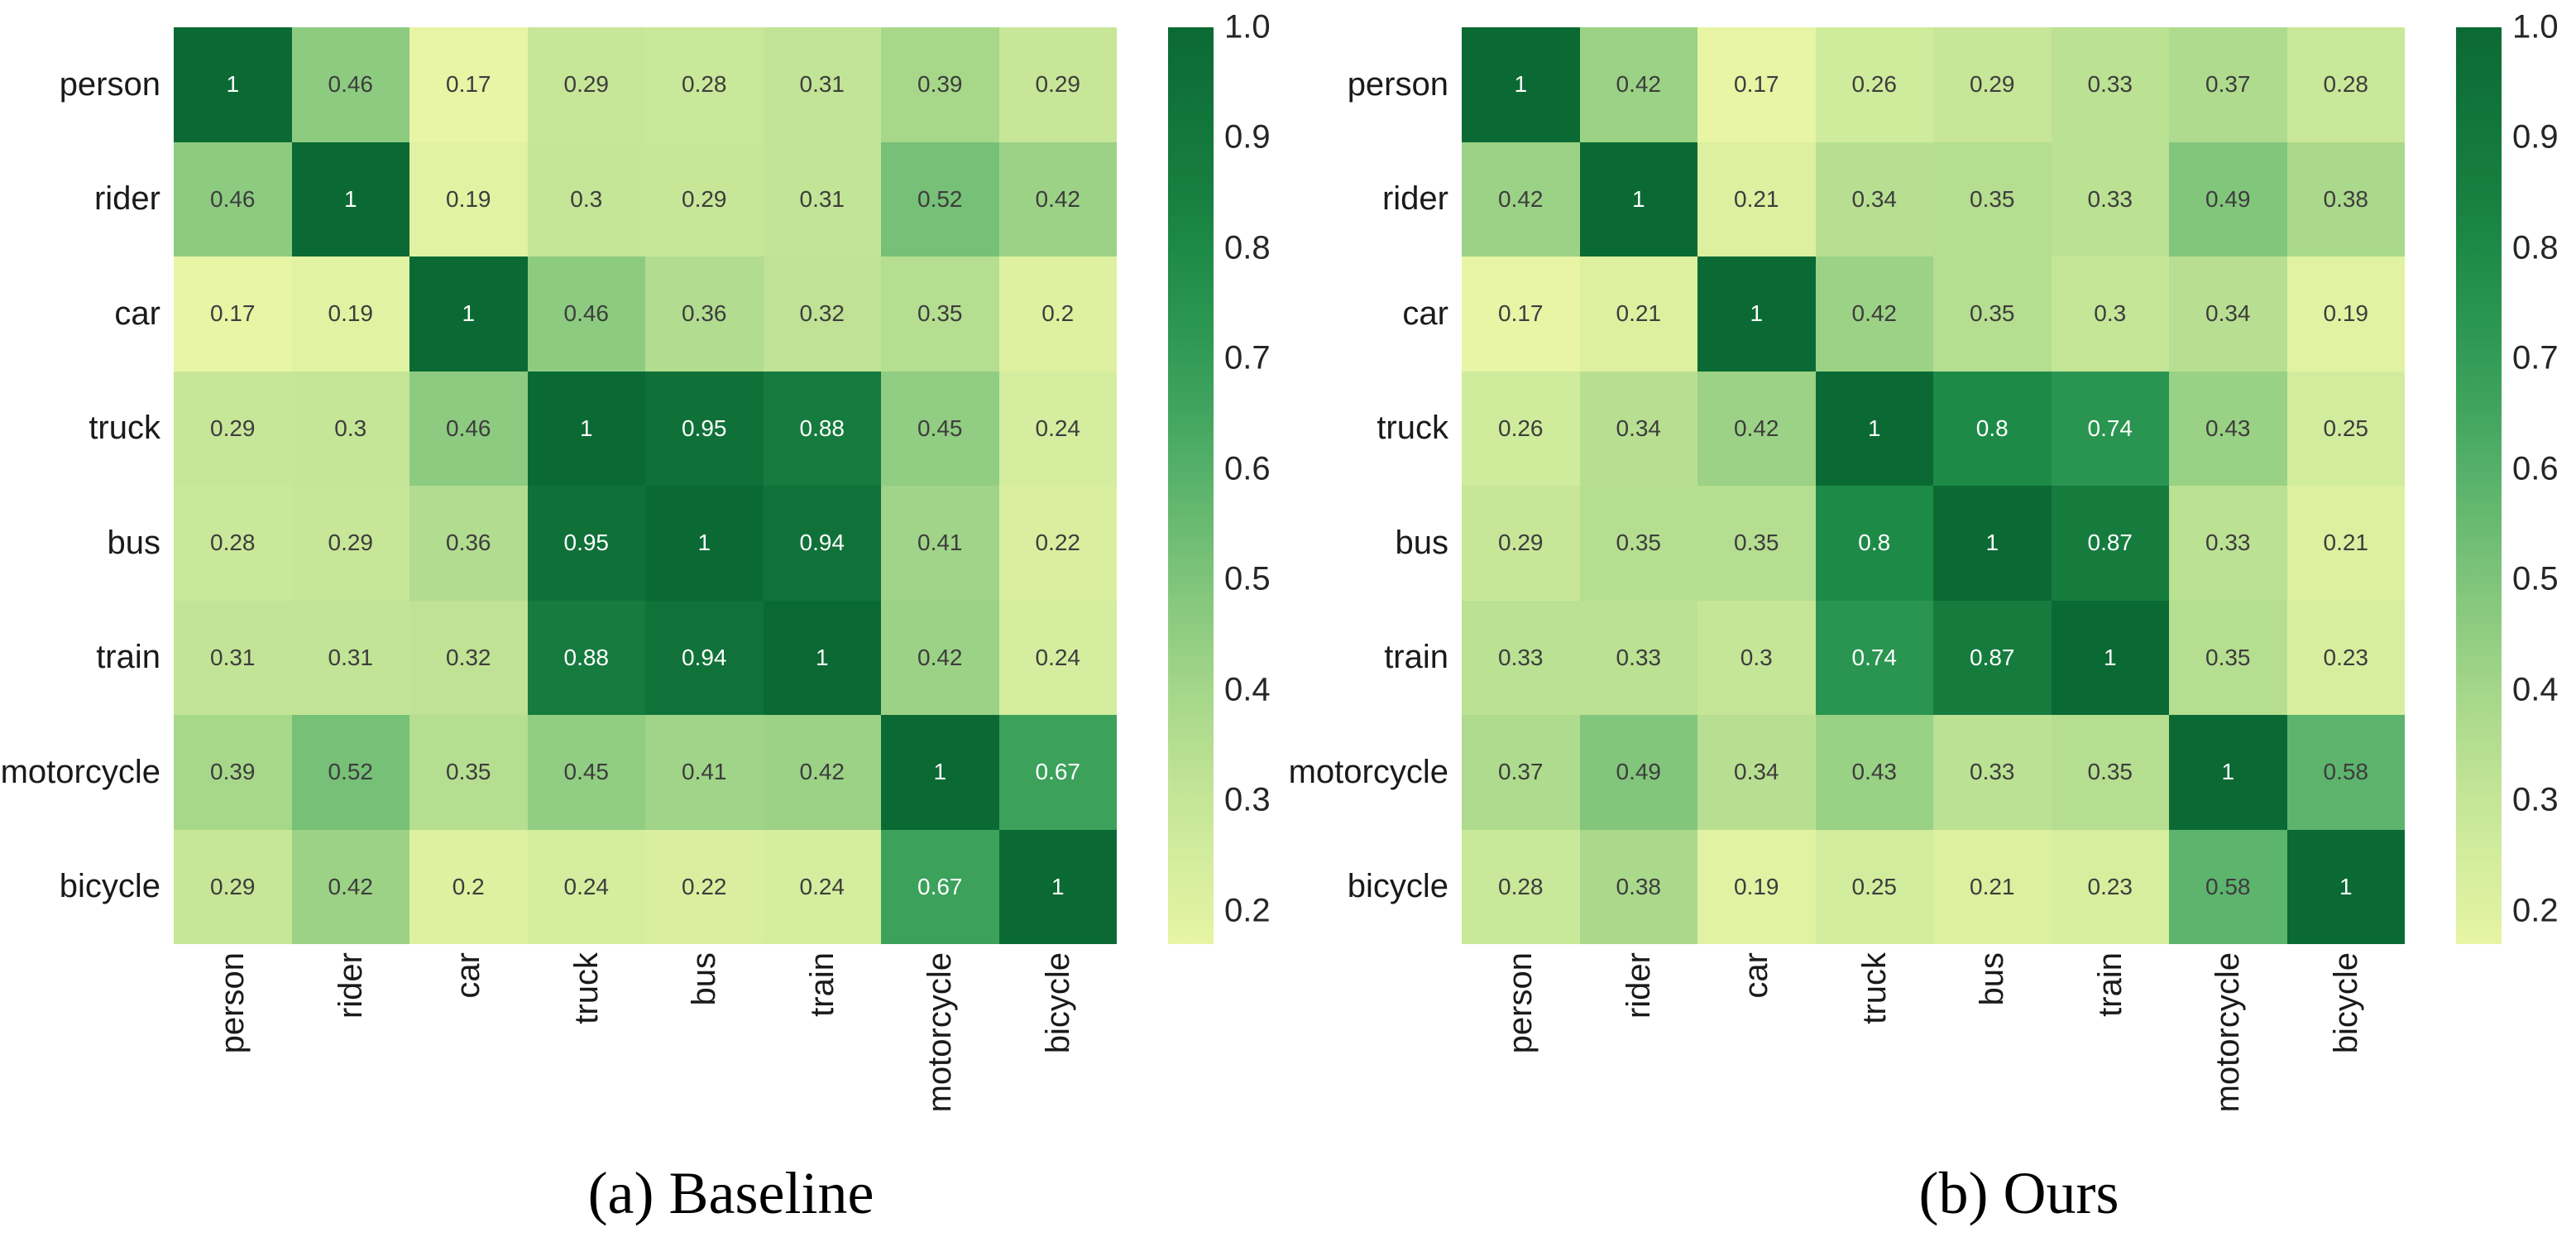 The height and width of the screenshot is (1237, 2576). Describe the element at coordinates (2536, 27) in the screenshot. I see `colorbar-tick-label: 1.0` at that location.